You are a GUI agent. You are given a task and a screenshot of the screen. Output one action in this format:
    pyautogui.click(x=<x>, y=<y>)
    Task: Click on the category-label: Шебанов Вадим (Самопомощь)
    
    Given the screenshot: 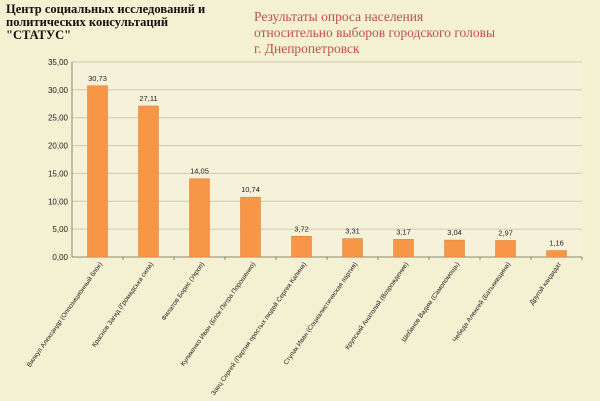 What is the action you would take?
    pyautogui.click(x=430, y=302)
    